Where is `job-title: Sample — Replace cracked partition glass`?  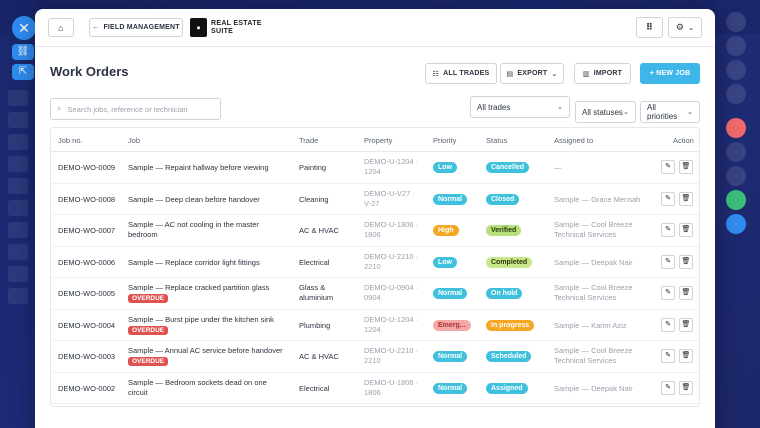 job-title: Sample — Replace cracked partition glass is located at coordinates (199, 287).